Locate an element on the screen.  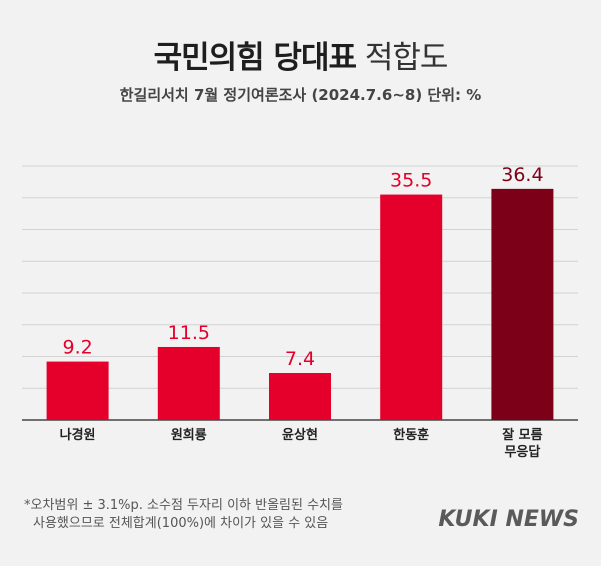
category-label-4: 한동훈 is located at coordinates (411, 435).